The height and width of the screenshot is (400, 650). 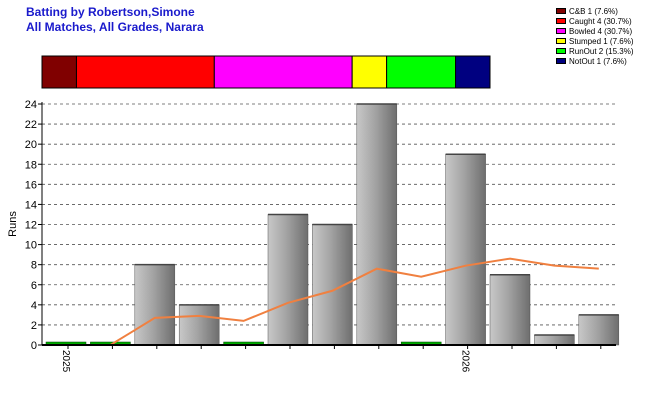 I want to click on y-tick-label: 20, so click(x=31, y=145).